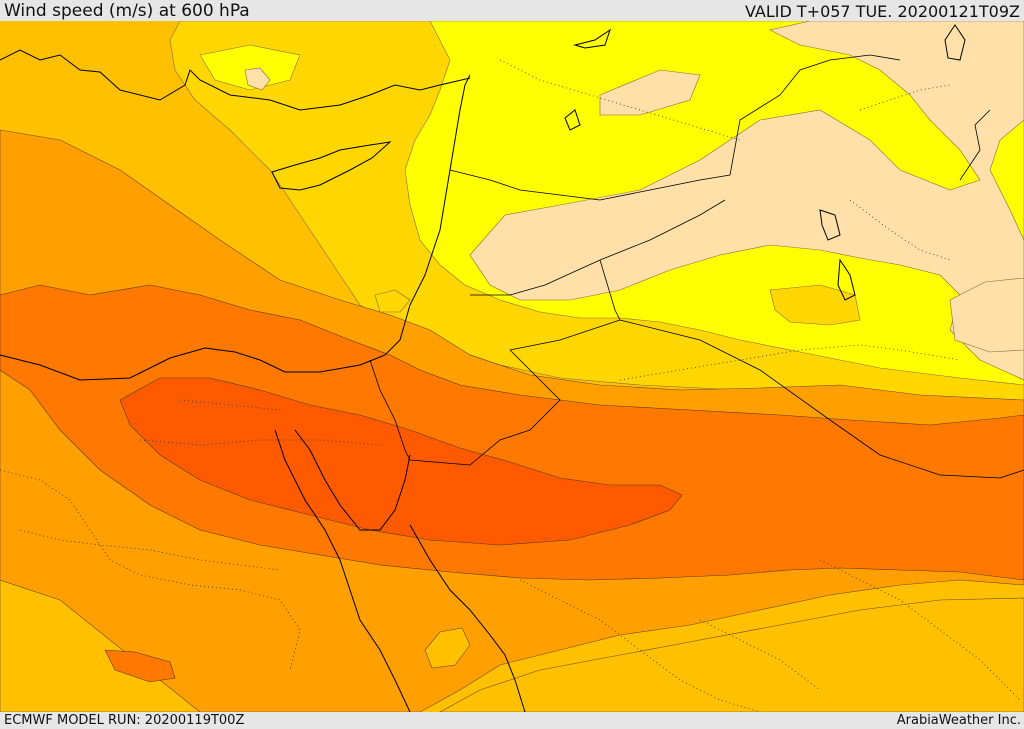 The image size is (1024, 729). Describe the element at coordinates (731, 654) in the screenshot. I see `wind-band-amber-south-east` at that location.